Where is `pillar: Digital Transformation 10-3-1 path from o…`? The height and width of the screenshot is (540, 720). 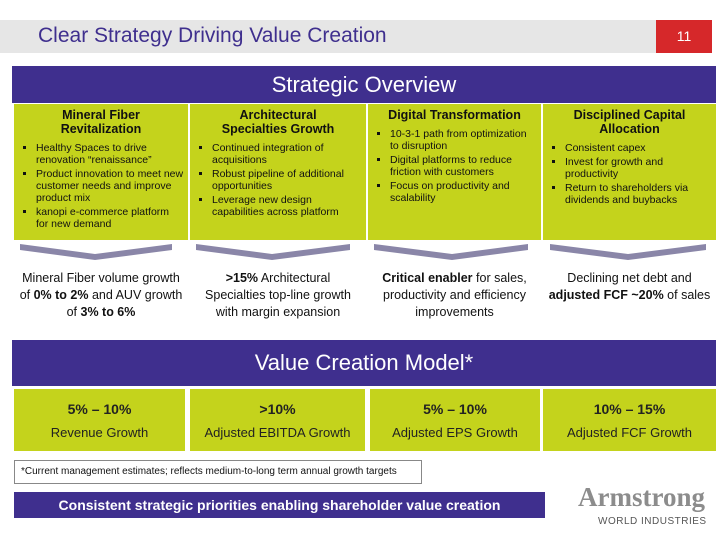 pillar: Digital Transformation 10-3-1 path from o… is located at coordinates (454, 172).